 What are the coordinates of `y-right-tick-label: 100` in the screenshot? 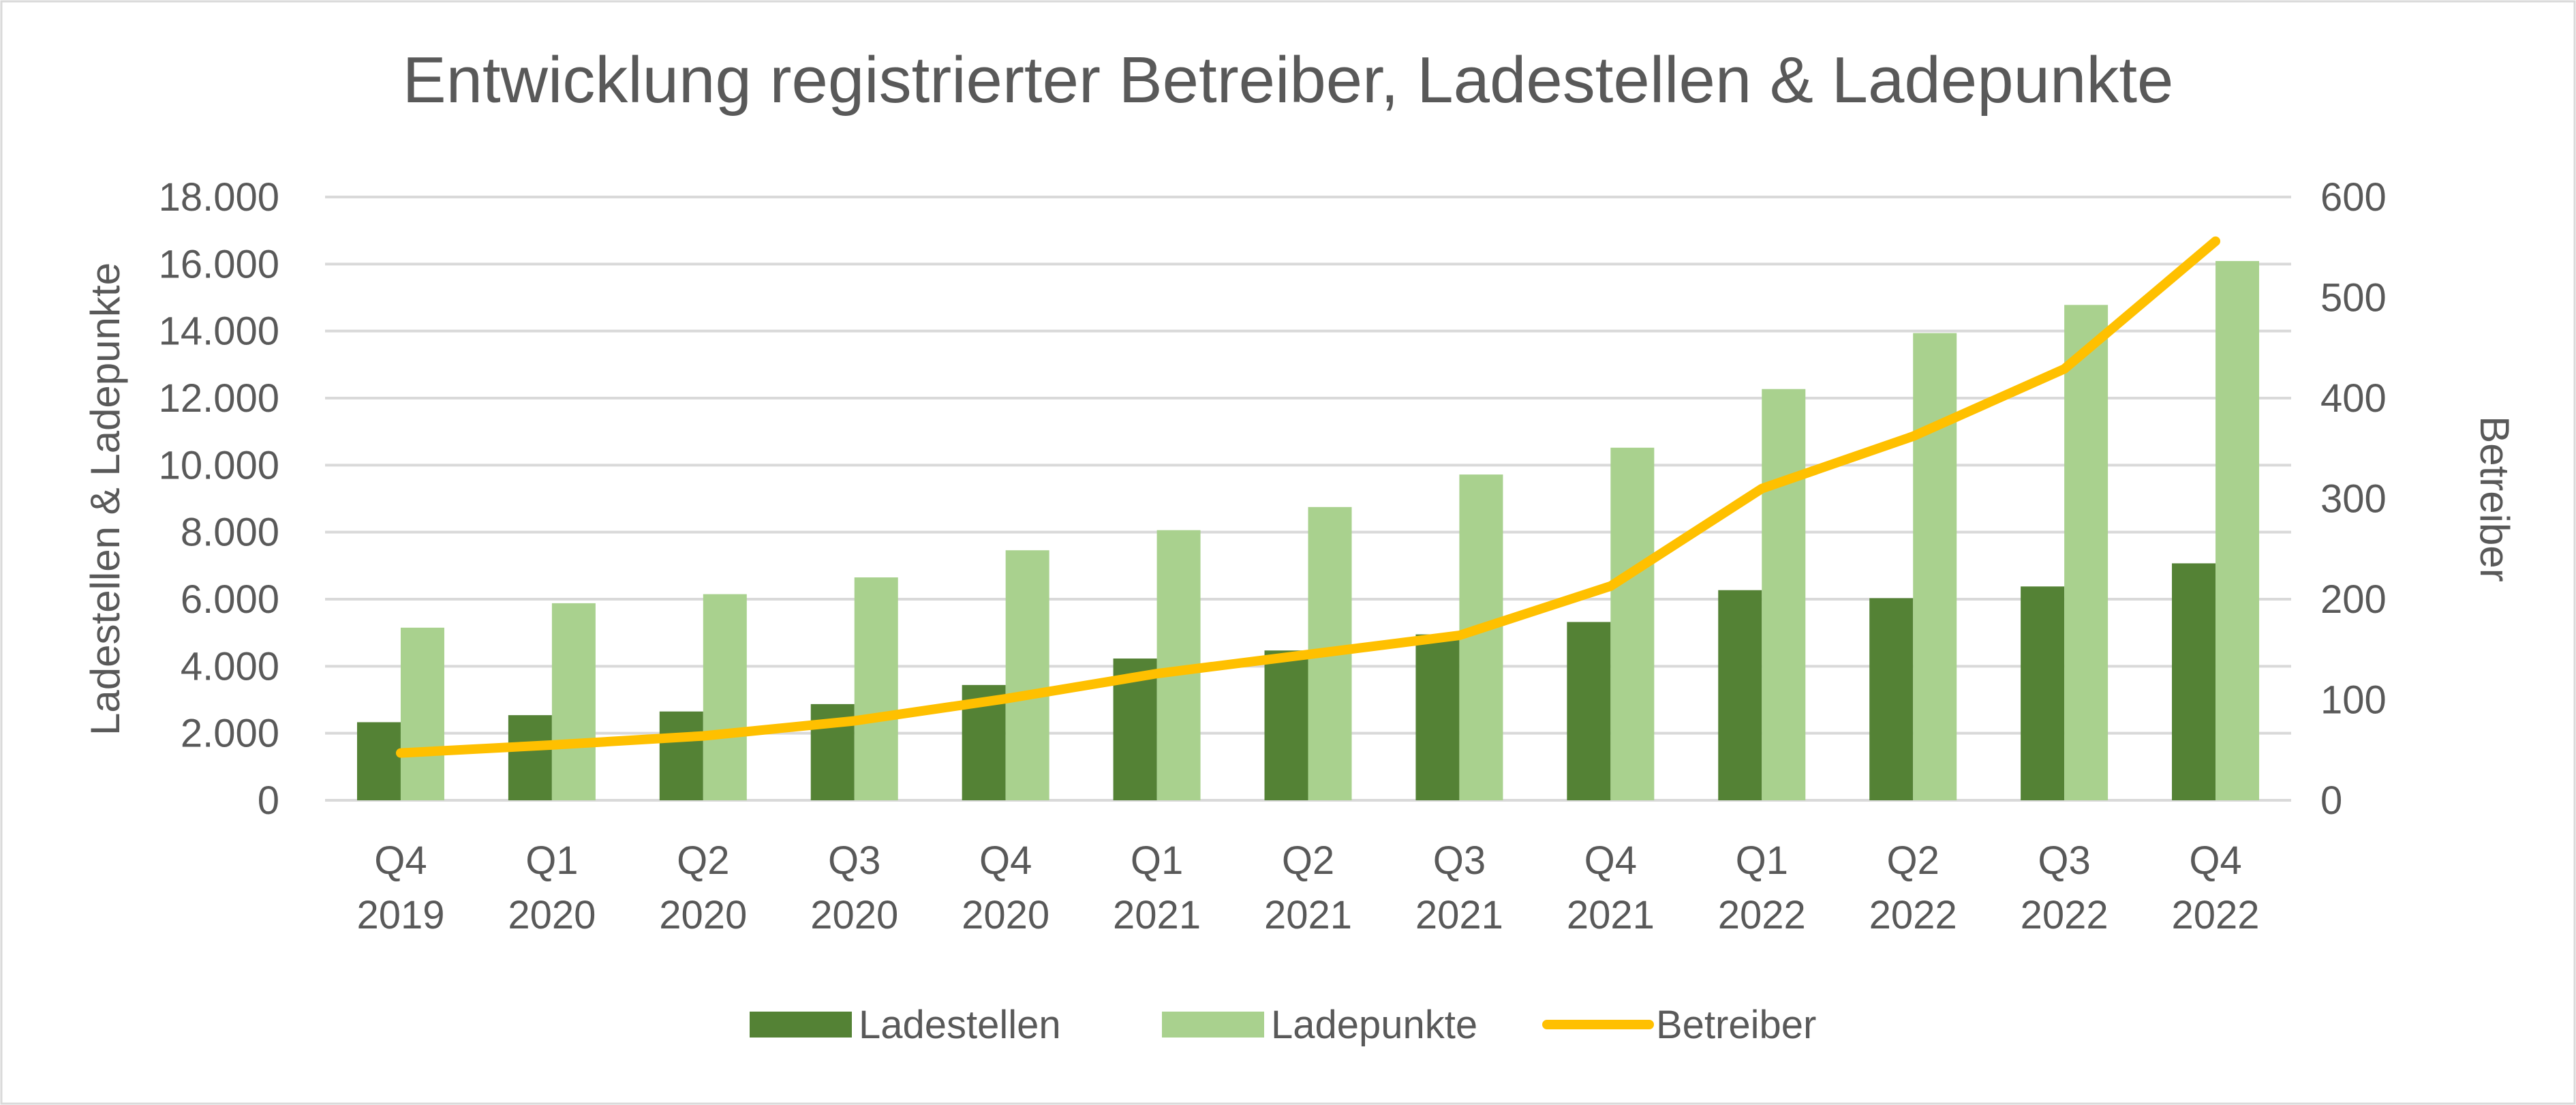 It's located at (2353, 701).